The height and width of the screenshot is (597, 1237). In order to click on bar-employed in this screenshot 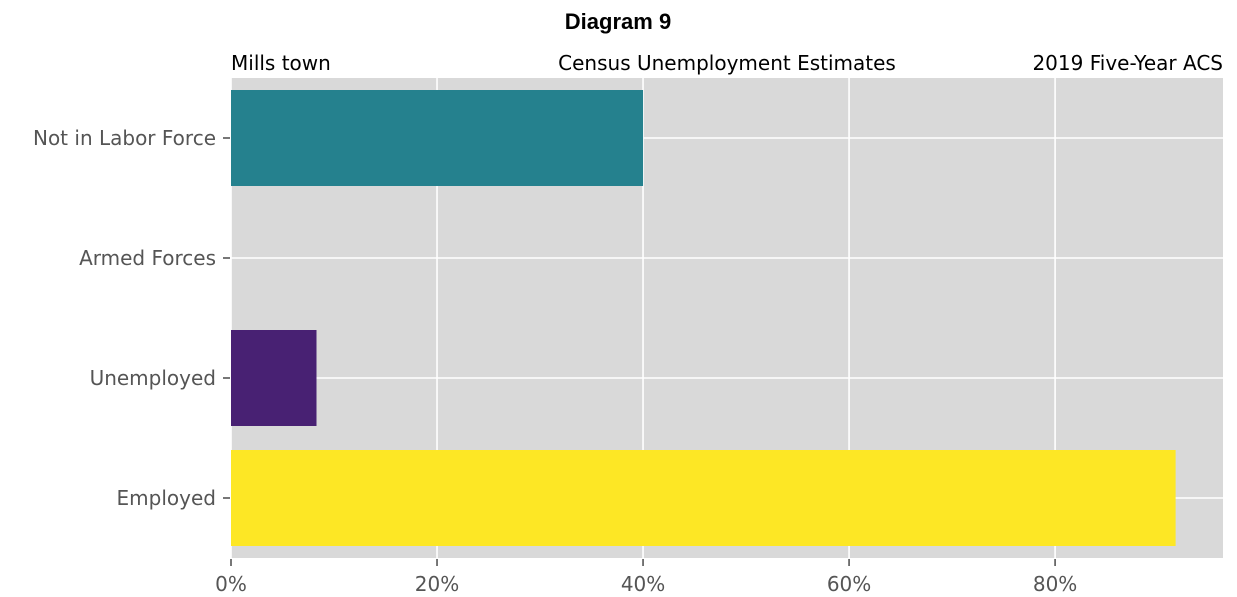, I will do `click(703, 498)`.